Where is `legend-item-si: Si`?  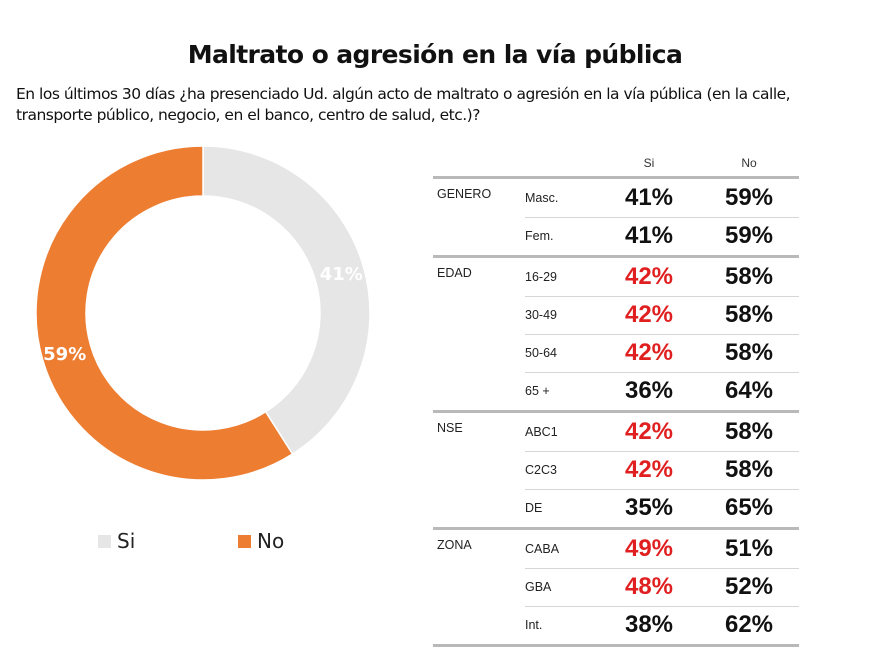
legend-item-si: Si is located at coordinates (116, 541).